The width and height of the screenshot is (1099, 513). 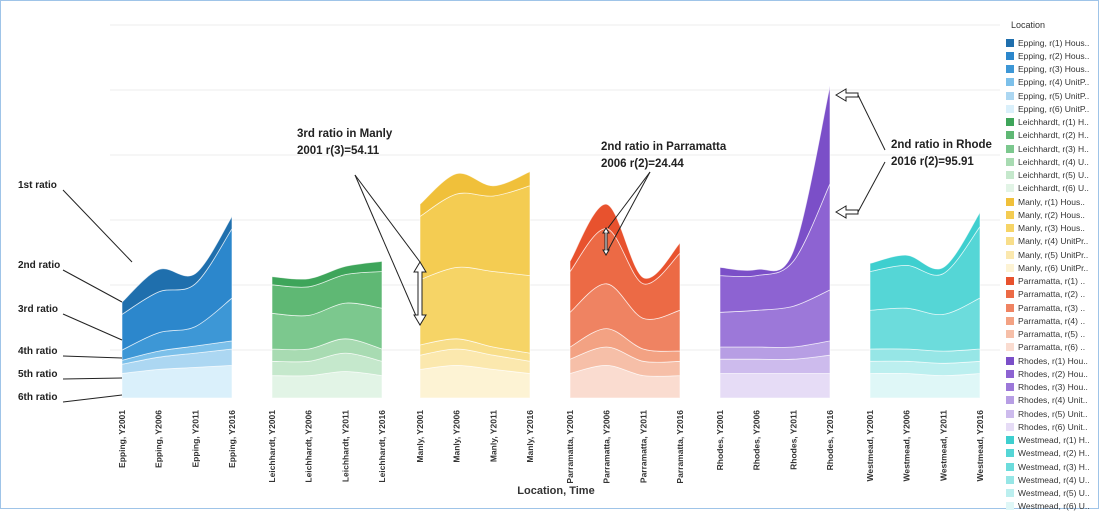 What do you see at coordinates (607, 447) in the screenshot?
I see `x-tick-label: Parramatta, Y2006` at bounding box center [607, 447].